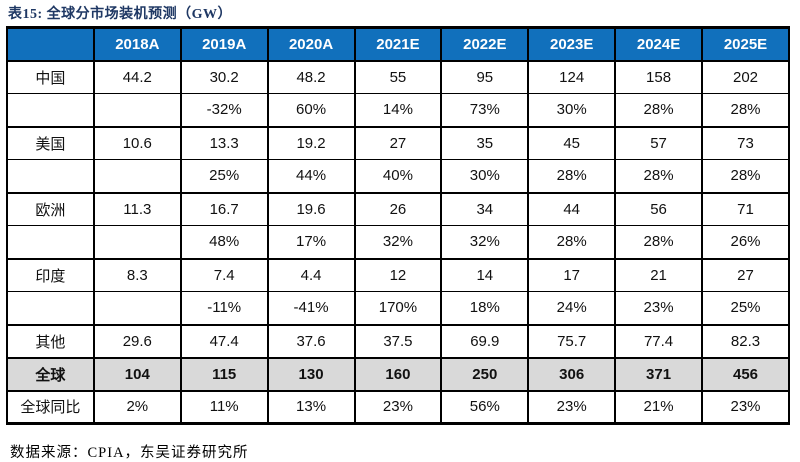  I want to click on table-row-growth: -11% -41% 170% 18% 24% 23% 25%, so click(398, 308).